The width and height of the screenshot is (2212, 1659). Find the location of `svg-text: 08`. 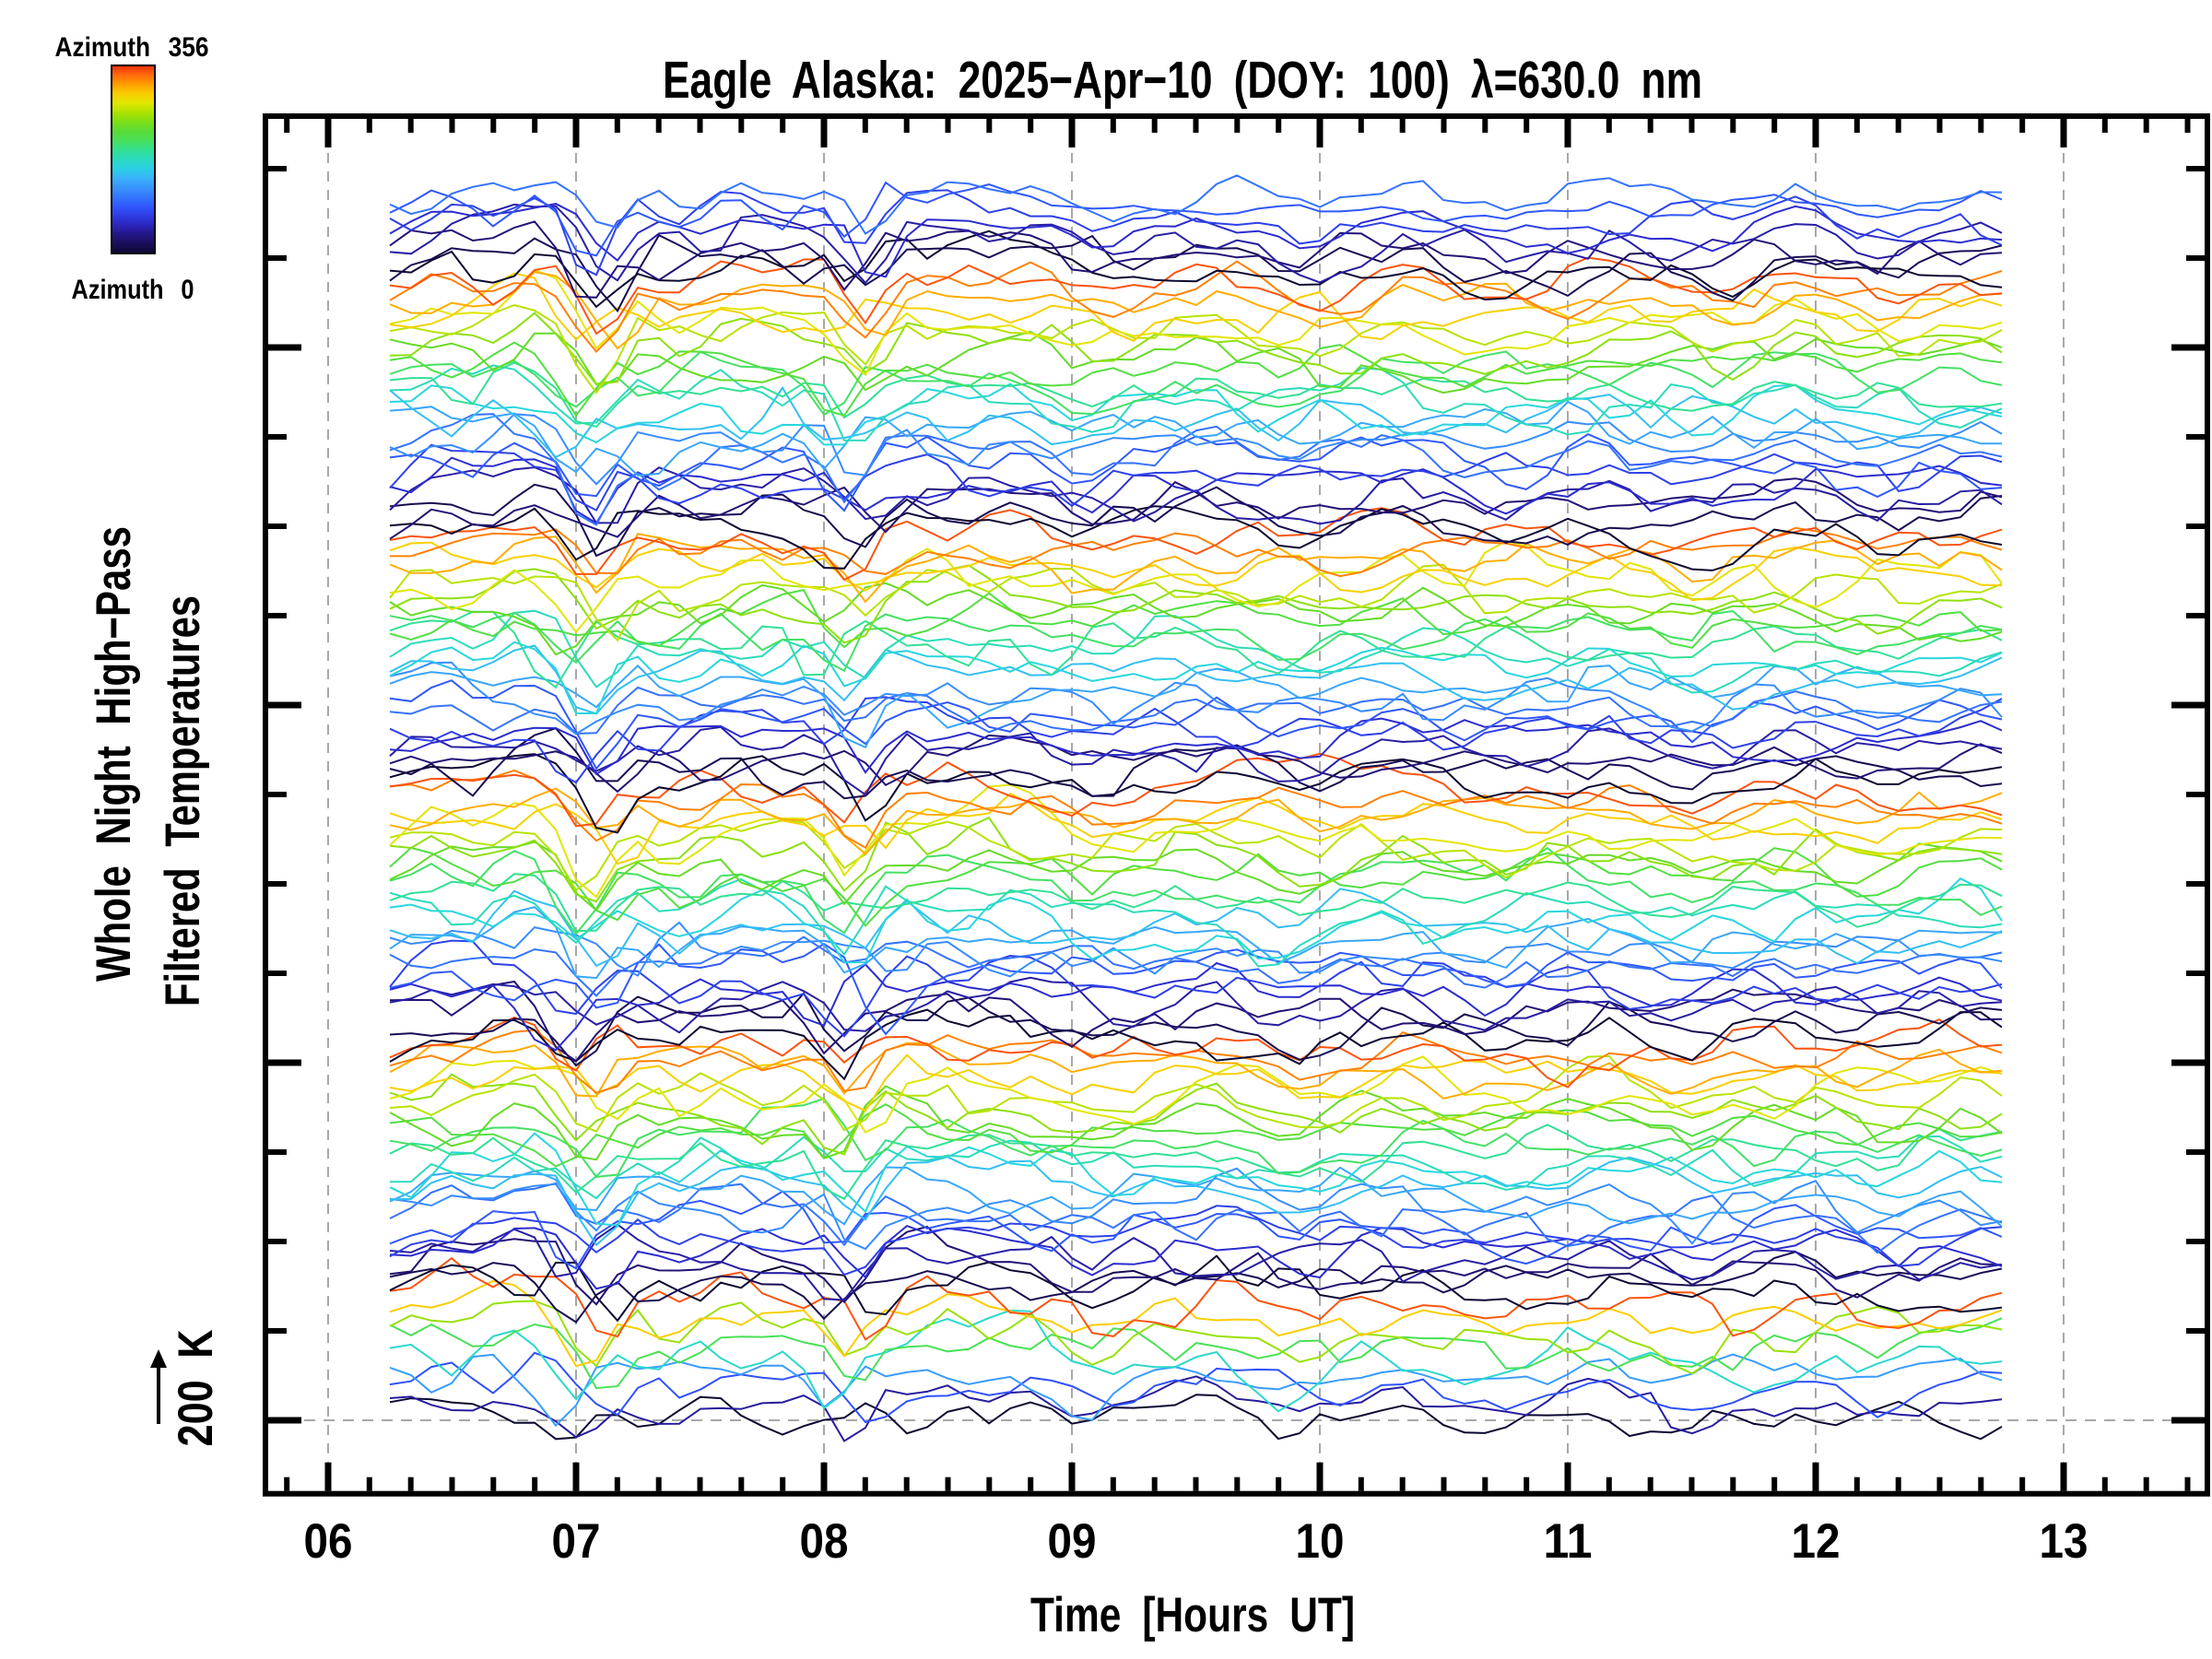

svg-text: 08 is located at coordinates (824, 1541).